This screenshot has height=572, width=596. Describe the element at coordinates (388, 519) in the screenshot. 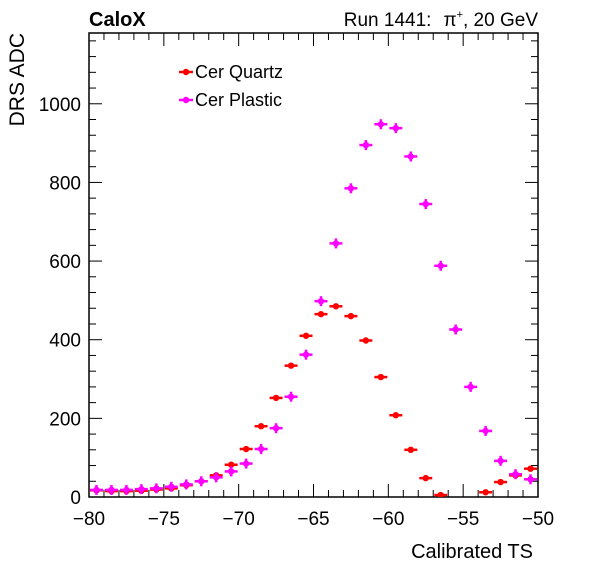

I see `x-tick-label: −60` at that location.